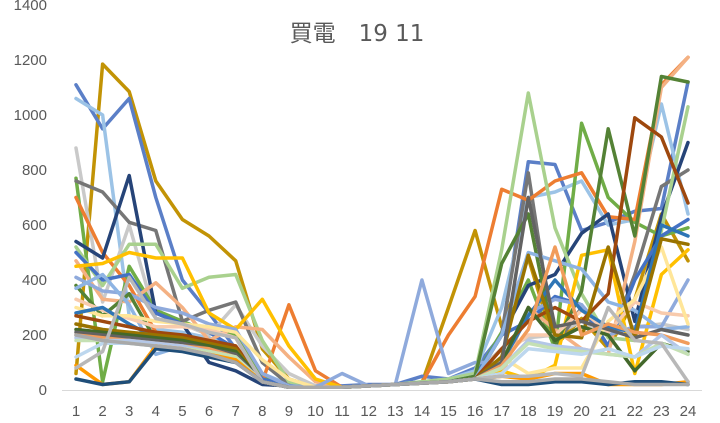 This screenshot has width=720, height=423. What do you see at coordinates (102, 411) in the screenshot?
I see `x-tick-label: 2` at bounding box center [102, 411].